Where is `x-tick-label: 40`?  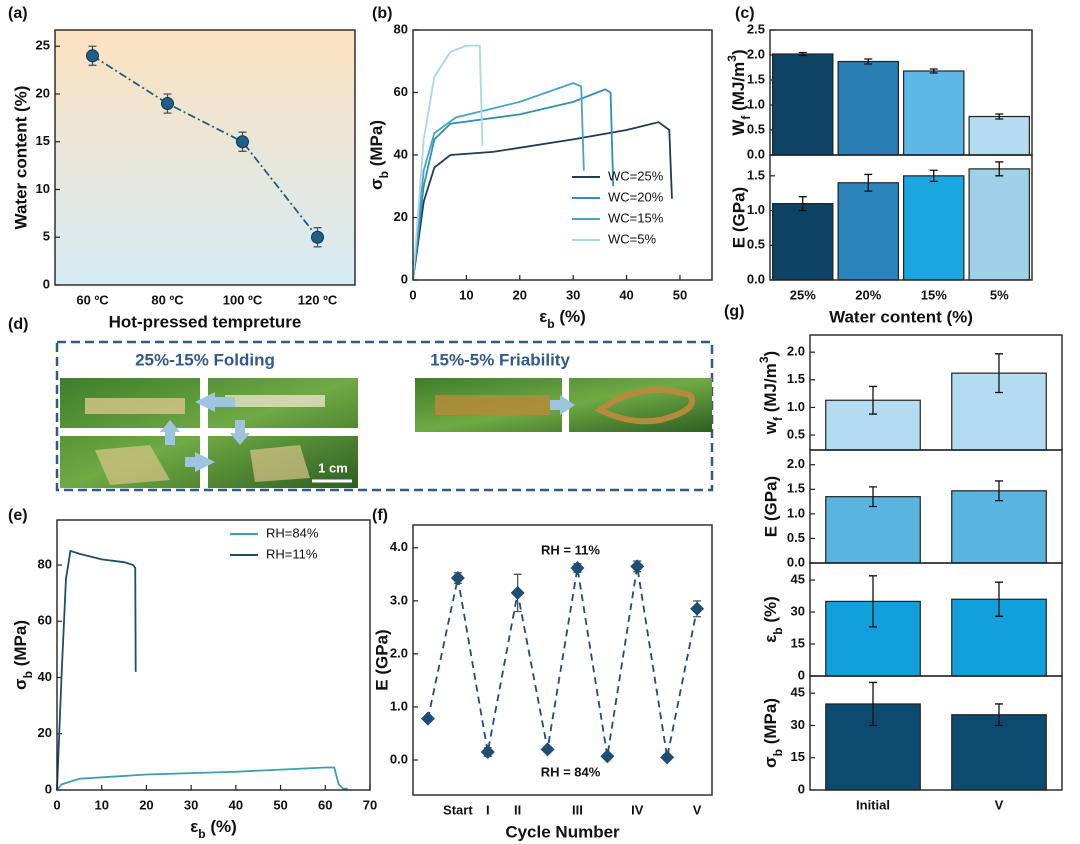 x-tick-label: 40 is located at coordinates (626, 294).